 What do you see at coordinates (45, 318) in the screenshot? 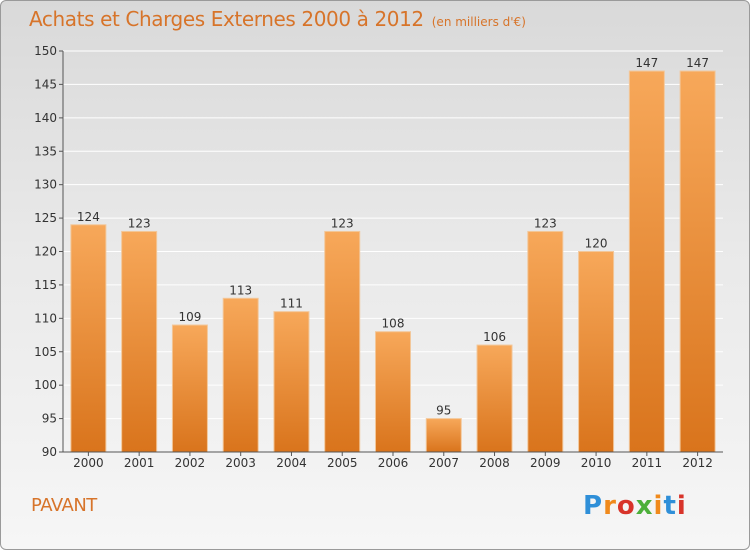
I see `y-tick-label: 110` at bounding box center [45, 318].